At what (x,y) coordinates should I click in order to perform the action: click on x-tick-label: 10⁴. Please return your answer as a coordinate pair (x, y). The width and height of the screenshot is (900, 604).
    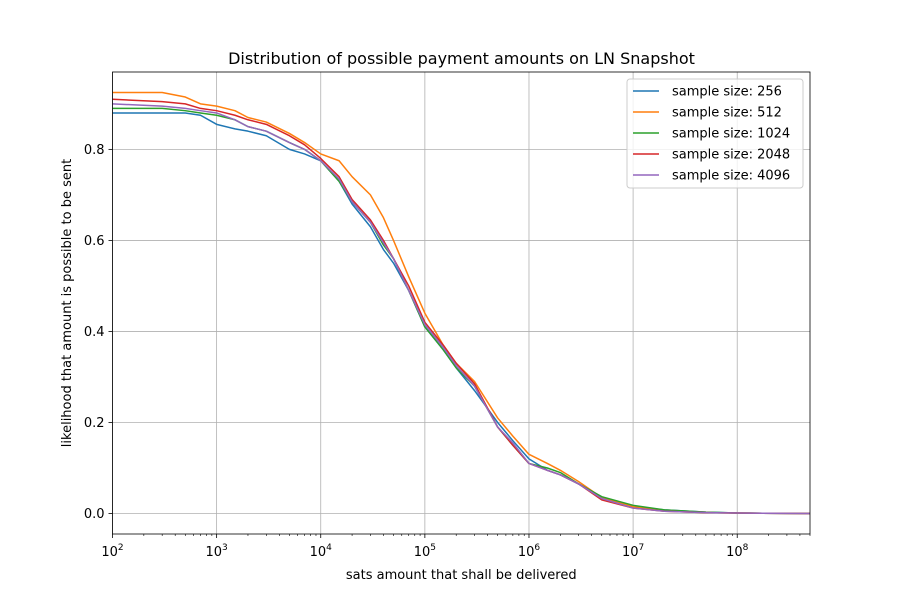
    Looking at the image, I should click on (321, 551).